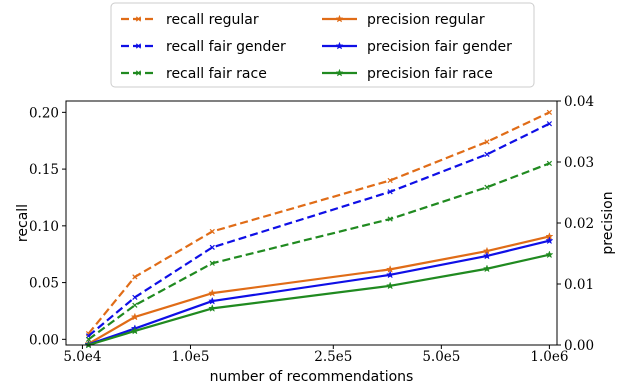  I want to click on y-left-tick-label: 0.15, so click(44, 170).